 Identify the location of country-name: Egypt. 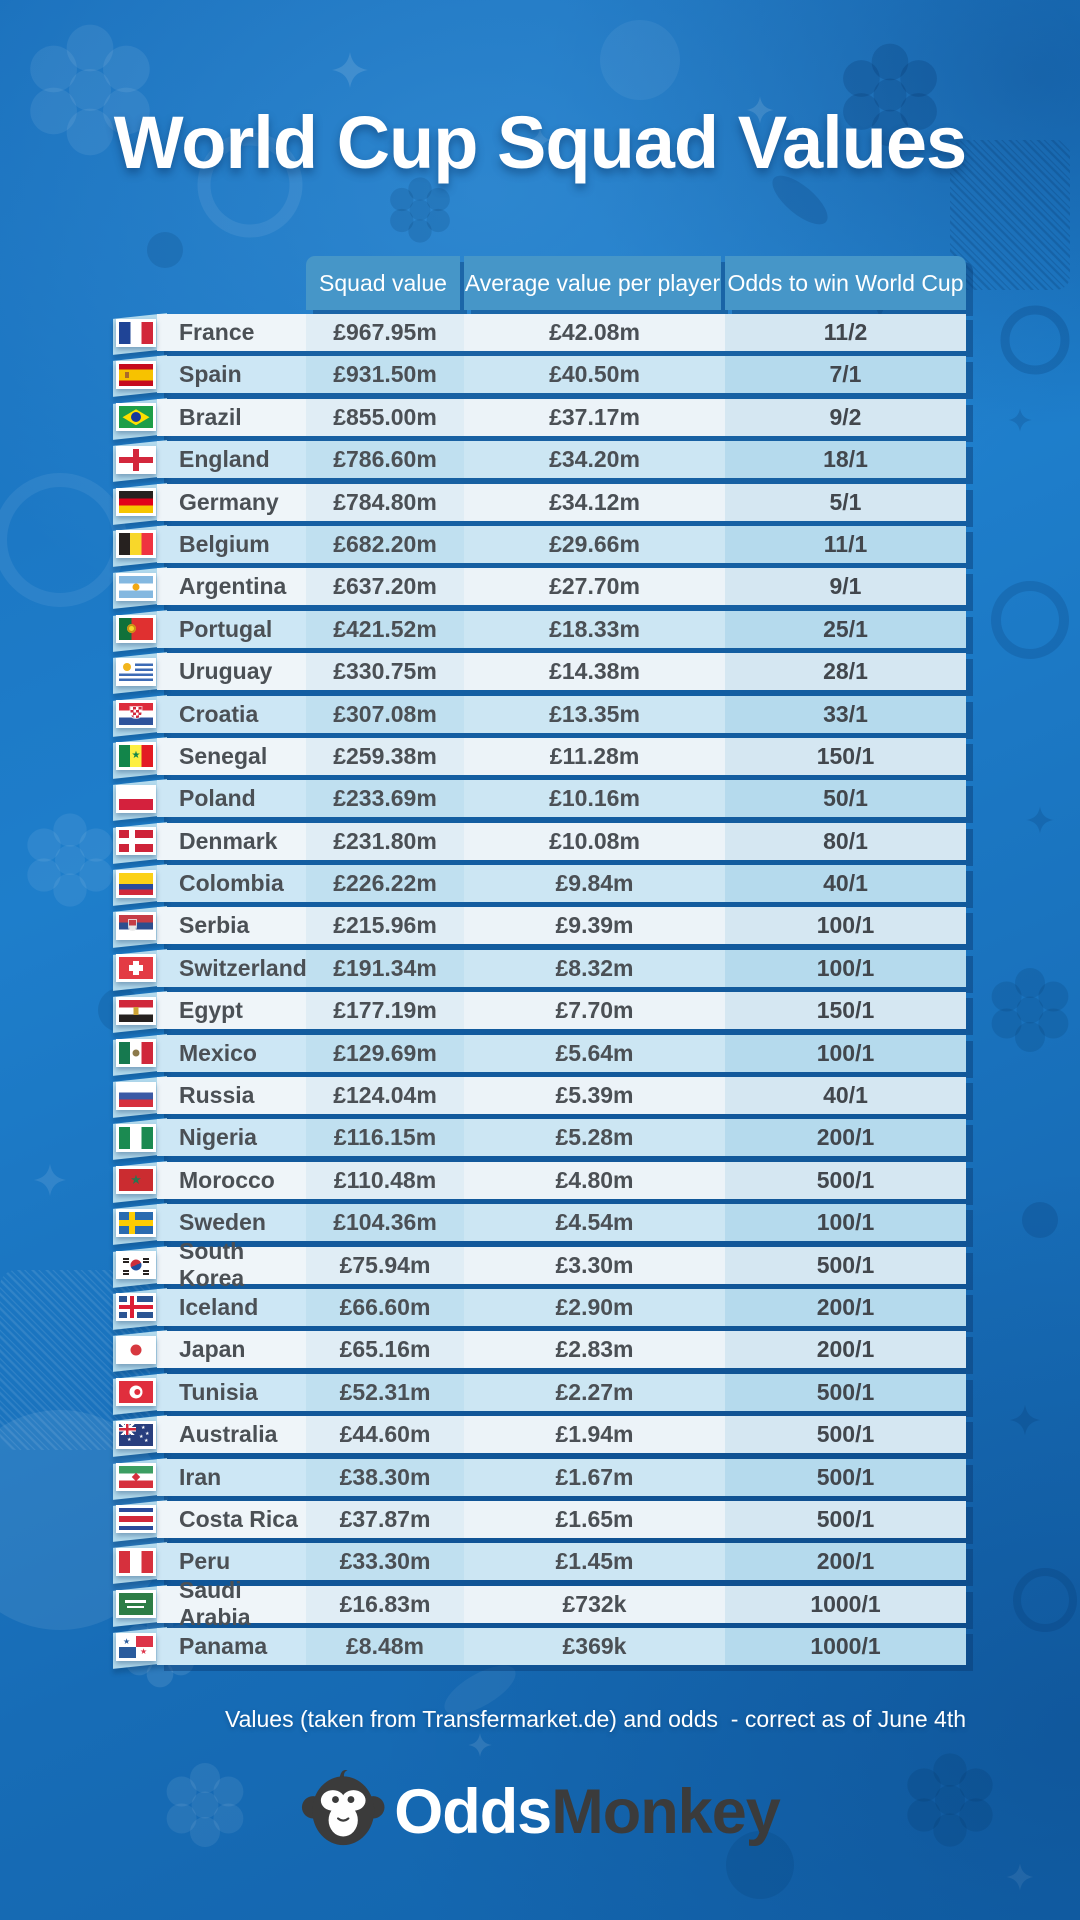
(231, 1011).